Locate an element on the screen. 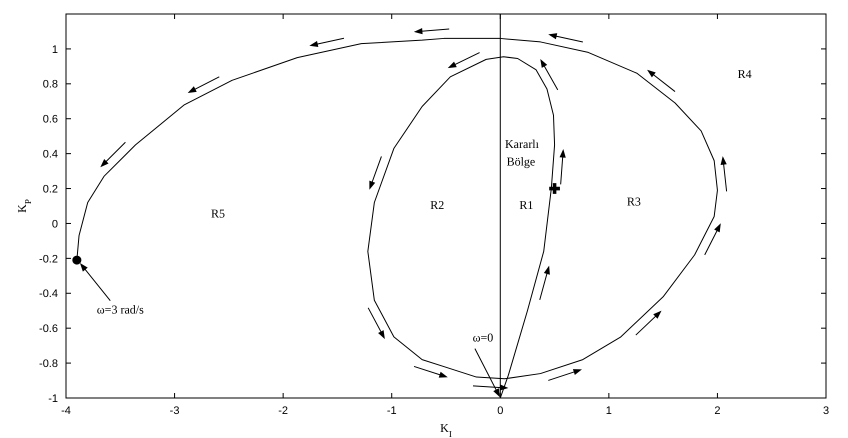  annotation: Kararlı is located at coordinates (522, 143).